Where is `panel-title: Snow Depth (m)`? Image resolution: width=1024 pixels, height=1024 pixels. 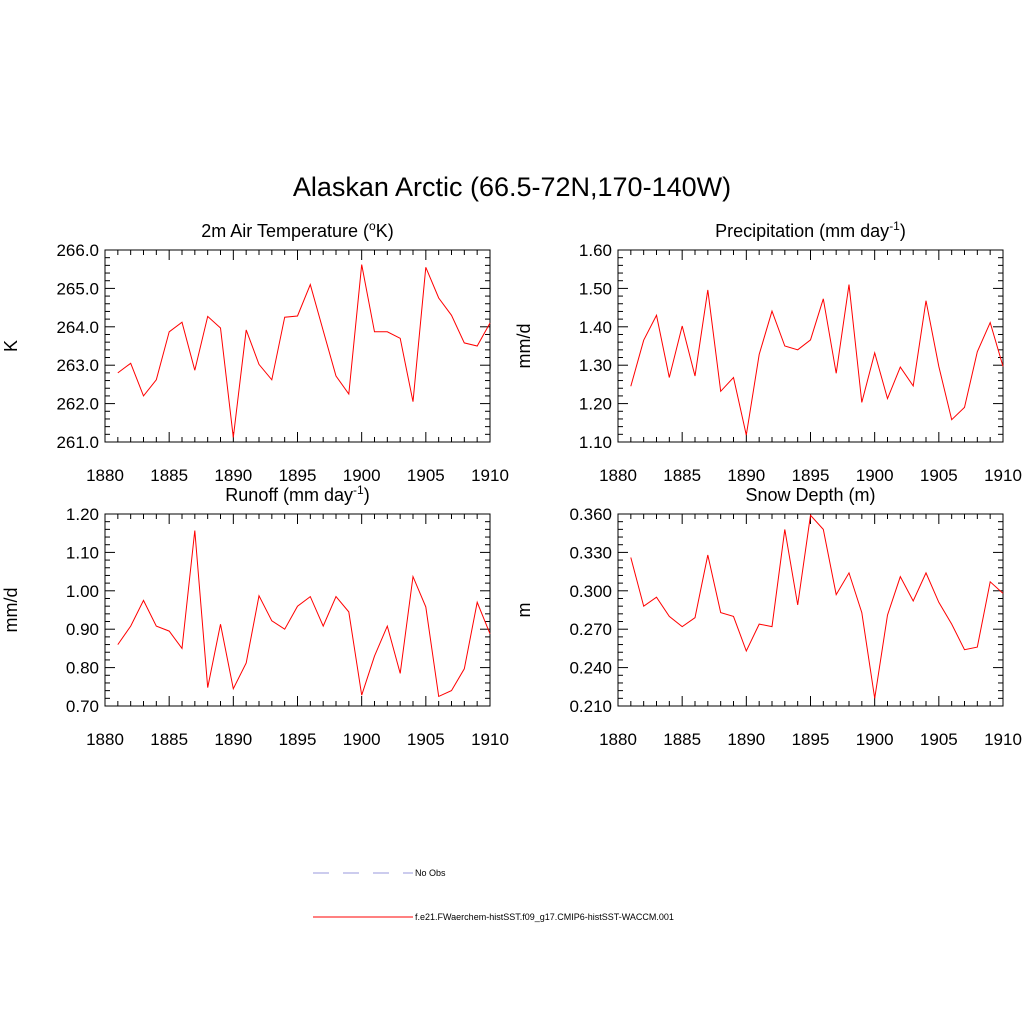 panel-title: Snow Depth (m) is located at coordinates (810, 495).